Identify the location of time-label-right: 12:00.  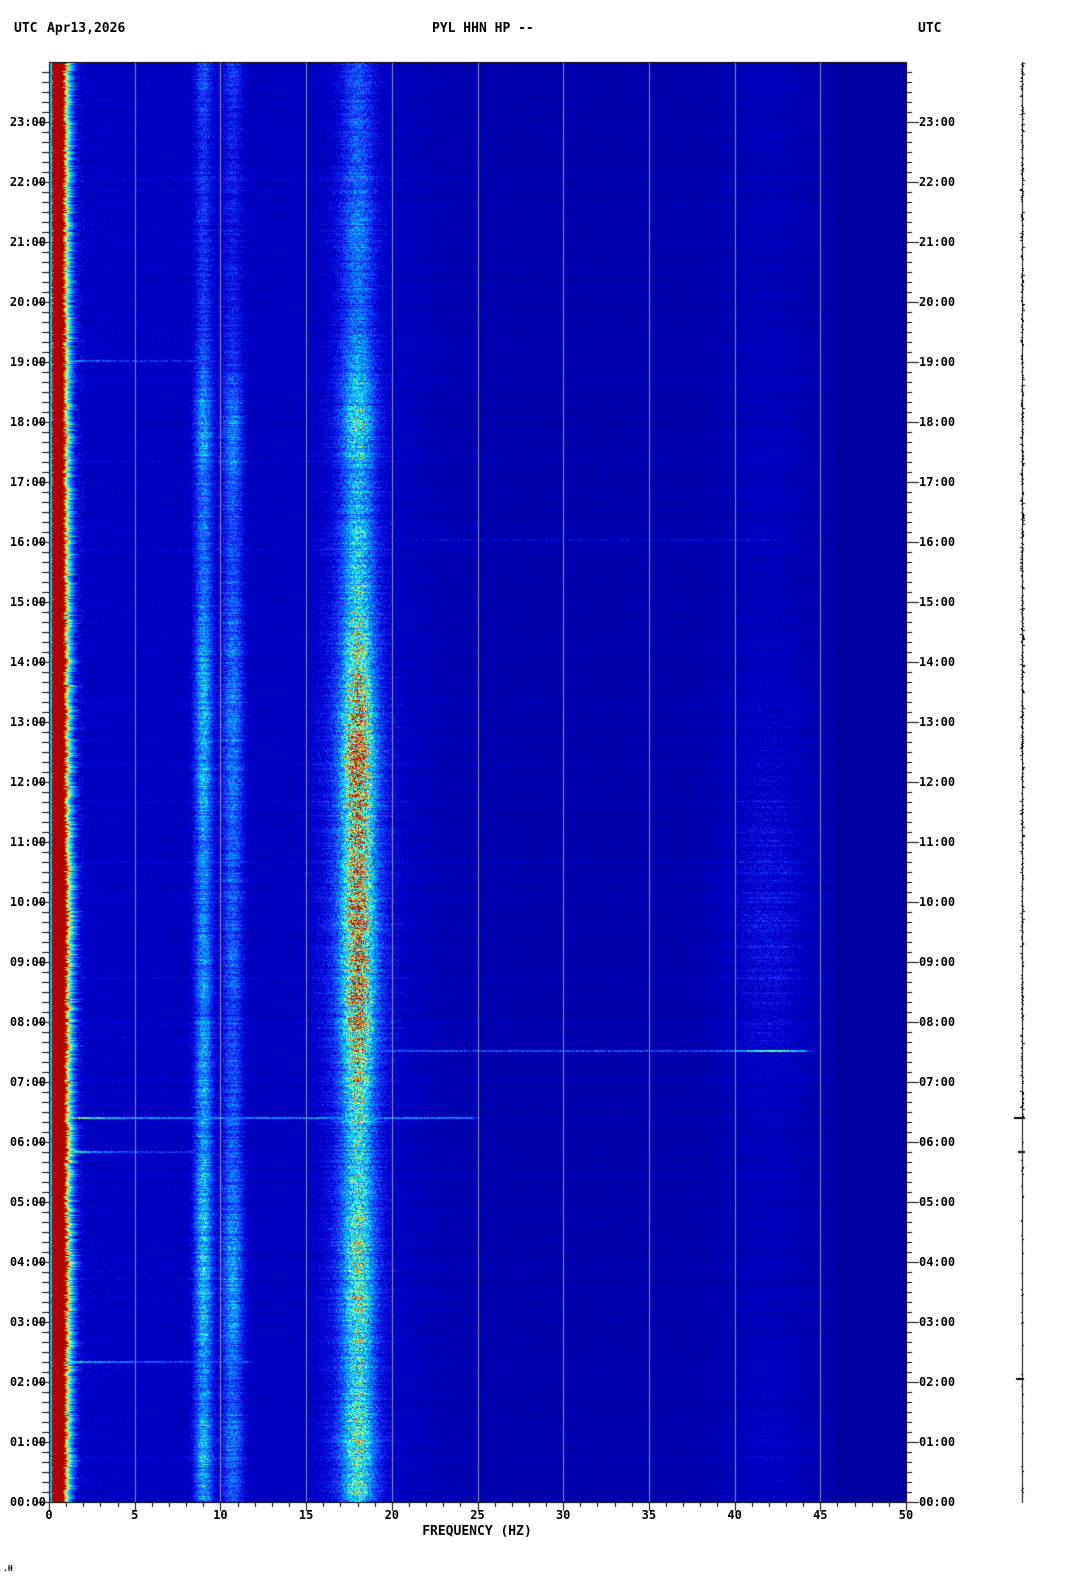
(937, 782).